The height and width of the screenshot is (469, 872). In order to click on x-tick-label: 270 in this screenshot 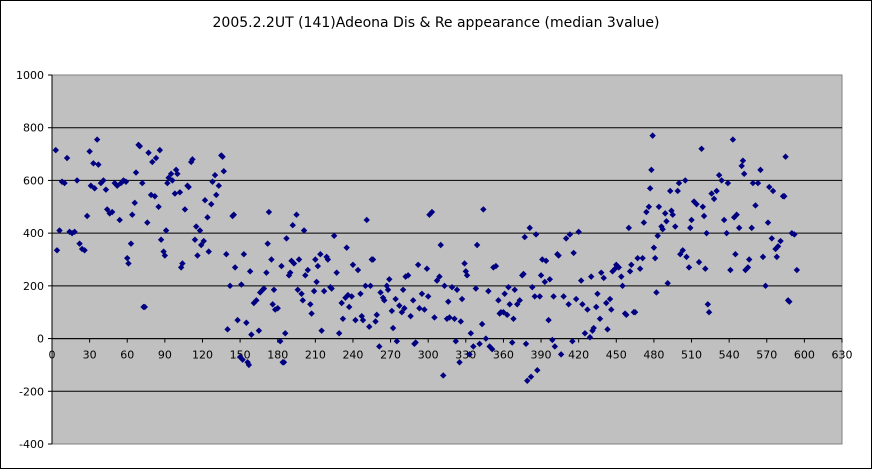, I will do `click(390, 355)`.